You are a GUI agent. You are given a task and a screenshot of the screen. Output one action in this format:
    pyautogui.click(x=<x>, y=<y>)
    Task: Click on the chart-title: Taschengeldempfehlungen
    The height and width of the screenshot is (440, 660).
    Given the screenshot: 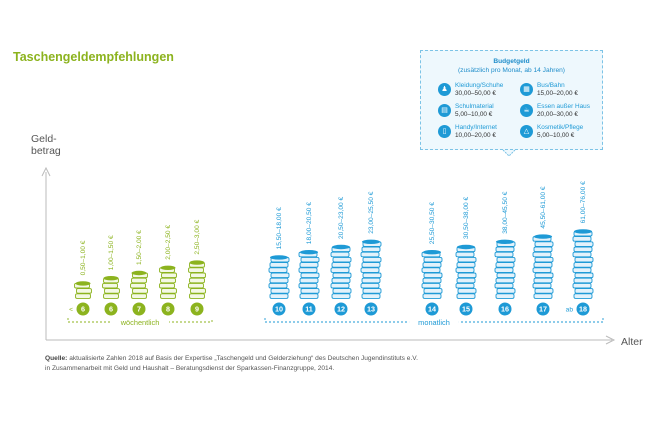 What is the action you would take?
    pyautogui.click(x=93, y=57)
    